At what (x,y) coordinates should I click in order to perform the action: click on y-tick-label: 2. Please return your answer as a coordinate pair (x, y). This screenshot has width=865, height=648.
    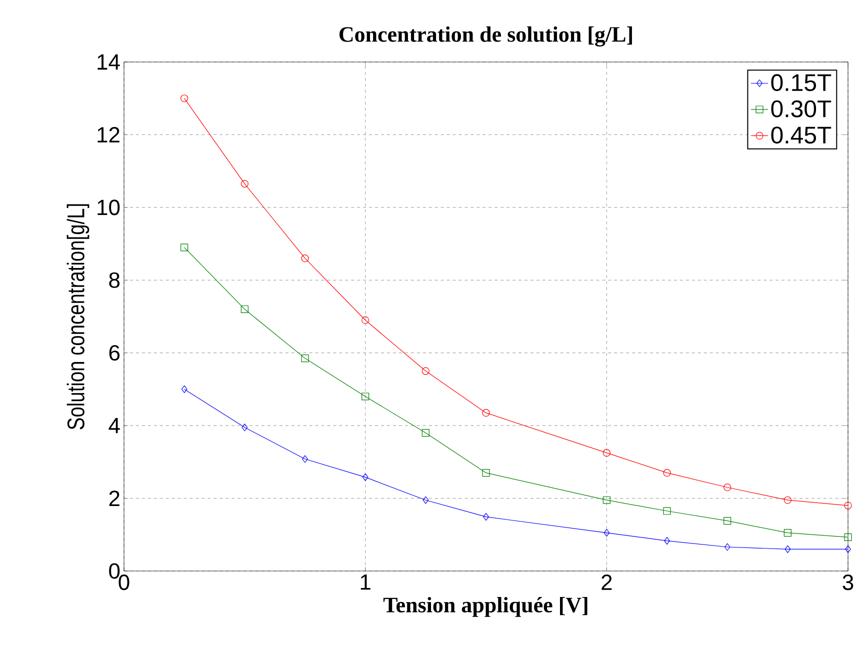
    Looking at the image, I should click on (114, 498).